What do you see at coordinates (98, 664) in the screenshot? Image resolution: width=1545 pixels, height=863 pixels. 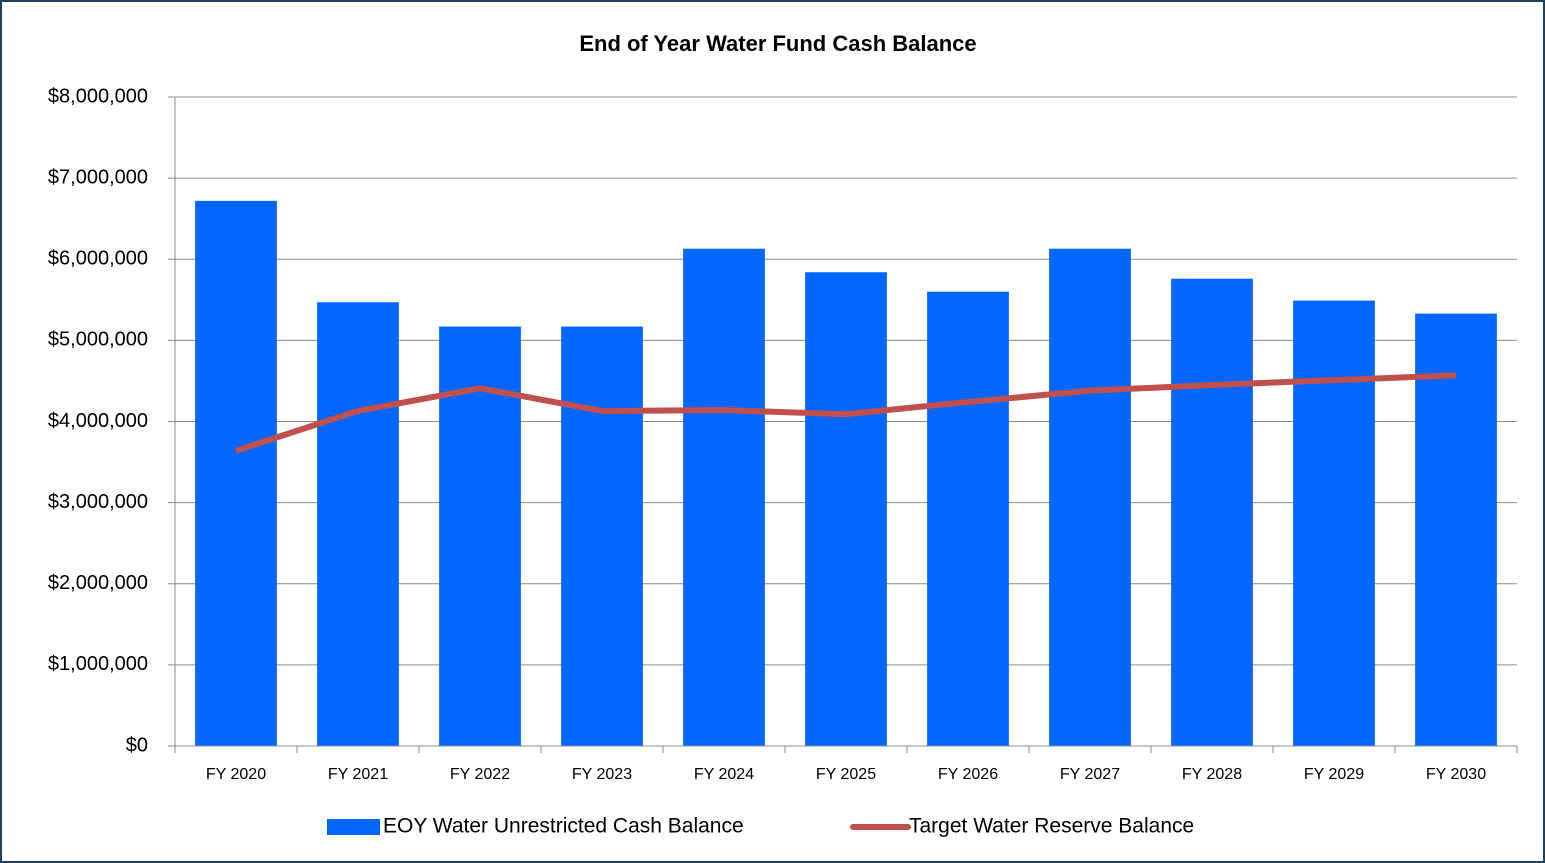 I see `y-tick-label: $1,000,000` at bounding box center [98, 664].